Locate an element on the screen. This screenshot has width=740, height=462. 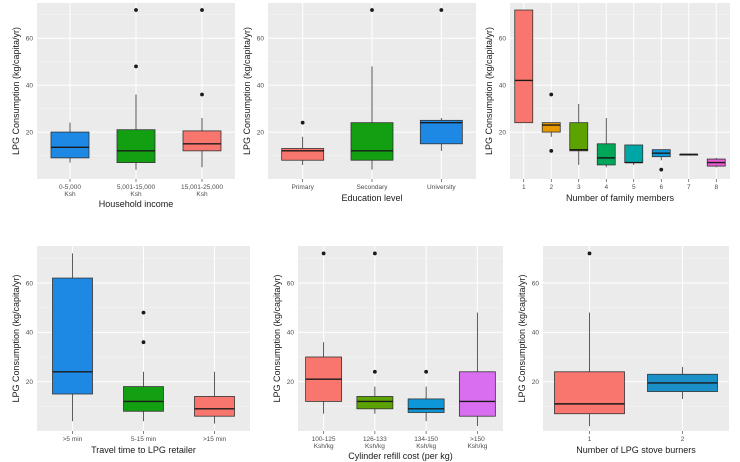
x-tick-label: 1 is located at coordinates (590, 439).